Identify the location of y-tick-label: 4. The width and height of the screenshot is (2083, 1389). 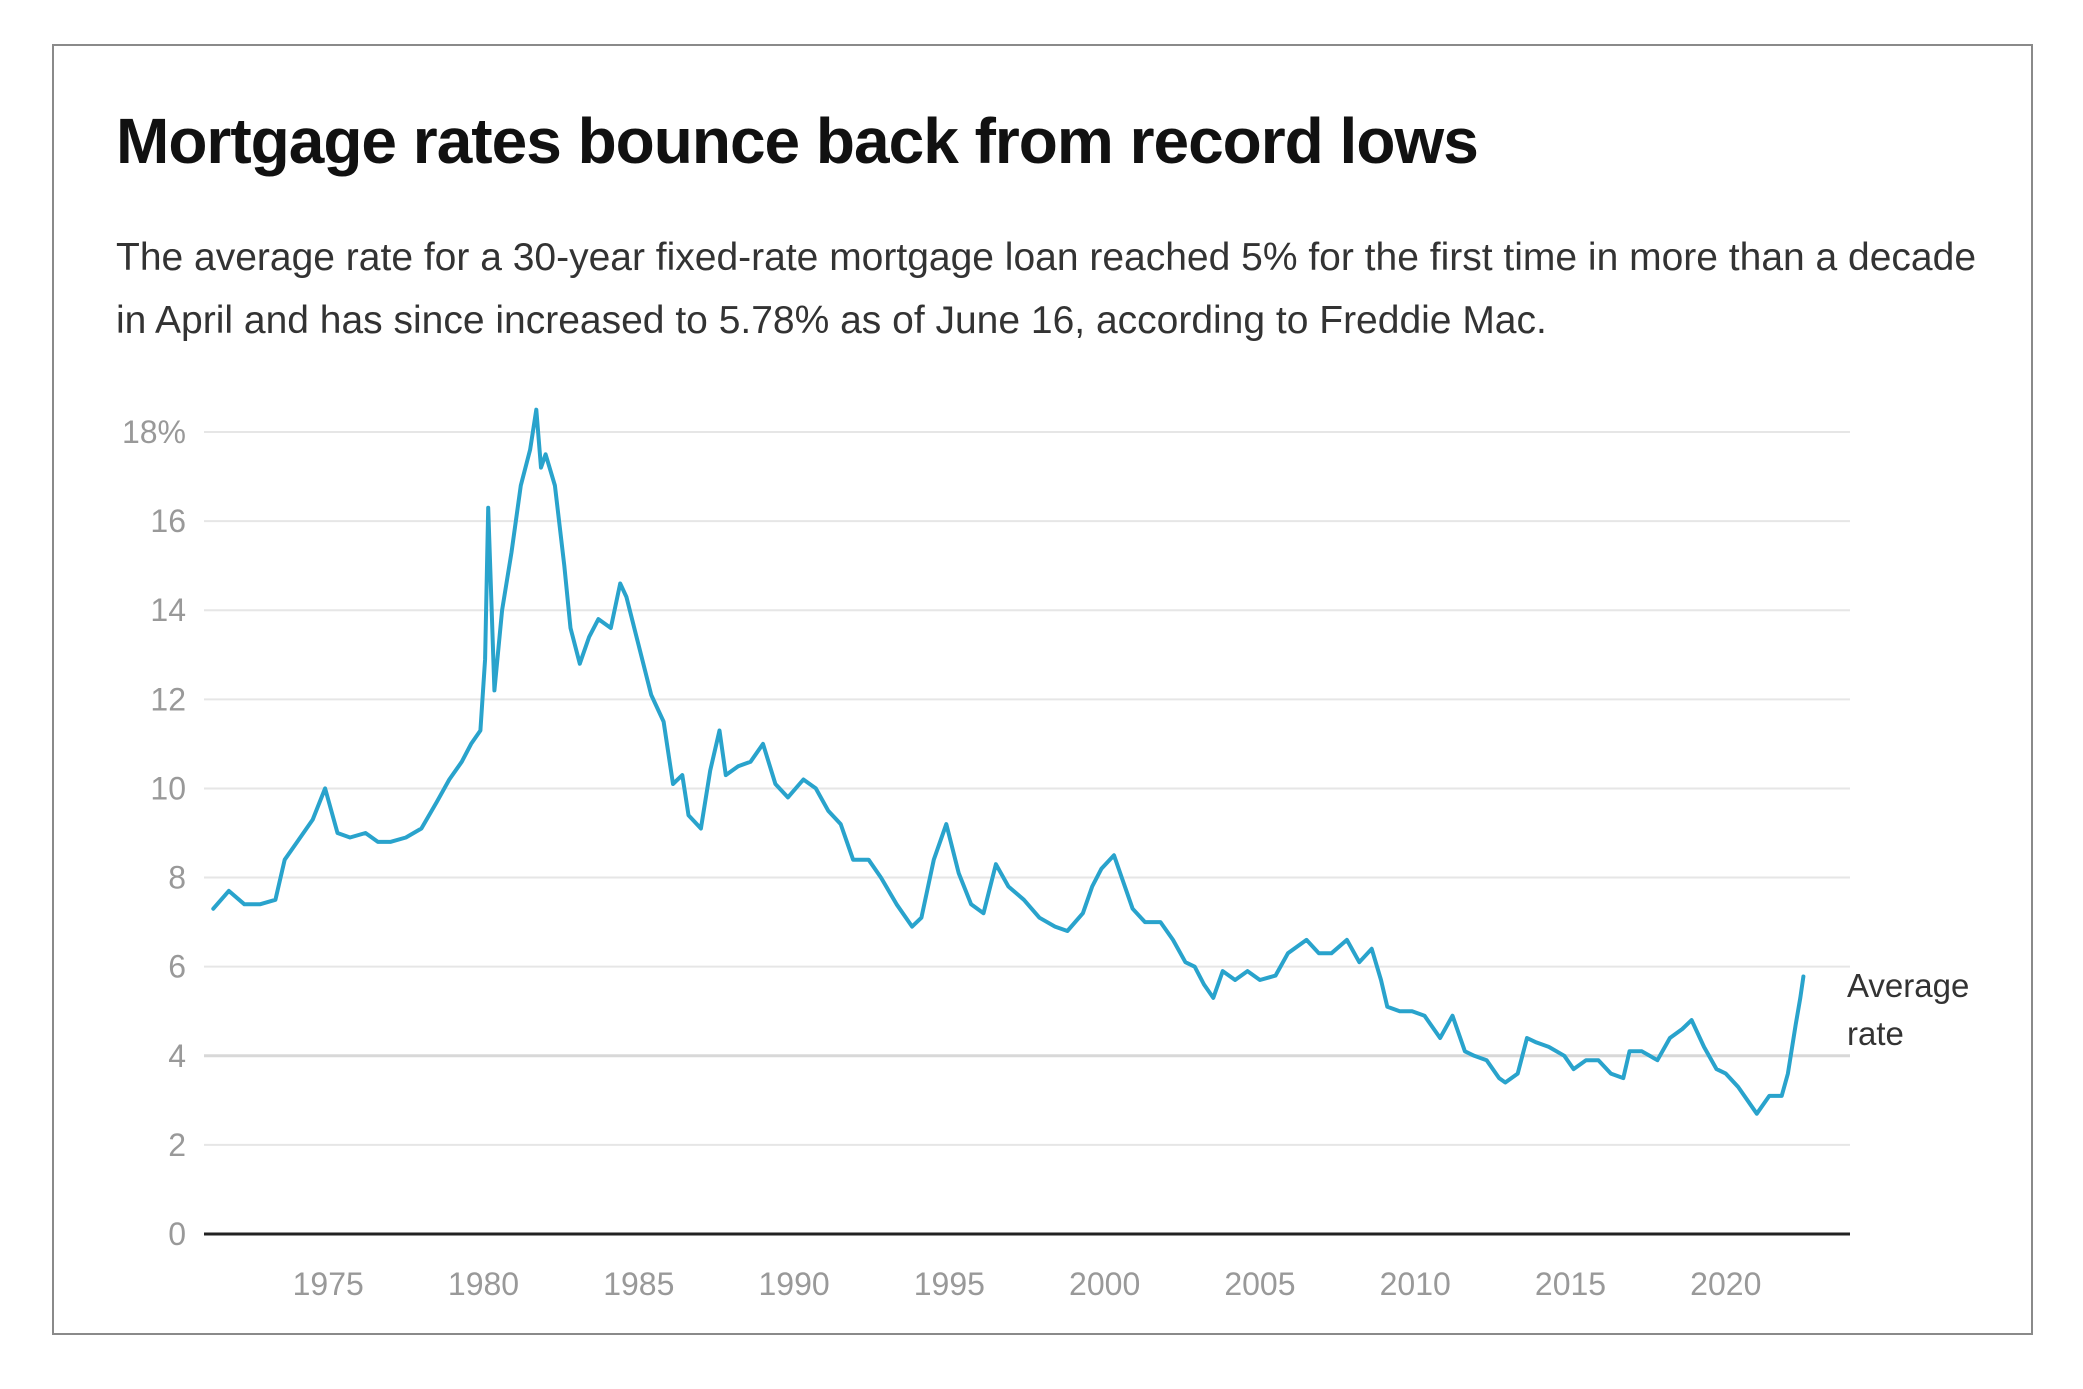
(177, 1056).